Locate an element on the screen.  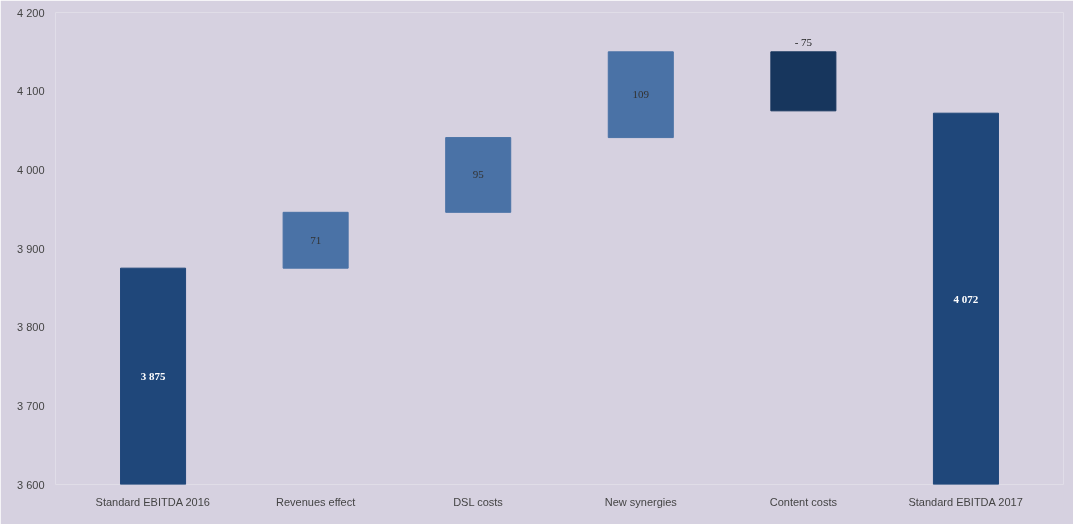
y-tick-label: 4 200 is located at coordinates (30, 12).